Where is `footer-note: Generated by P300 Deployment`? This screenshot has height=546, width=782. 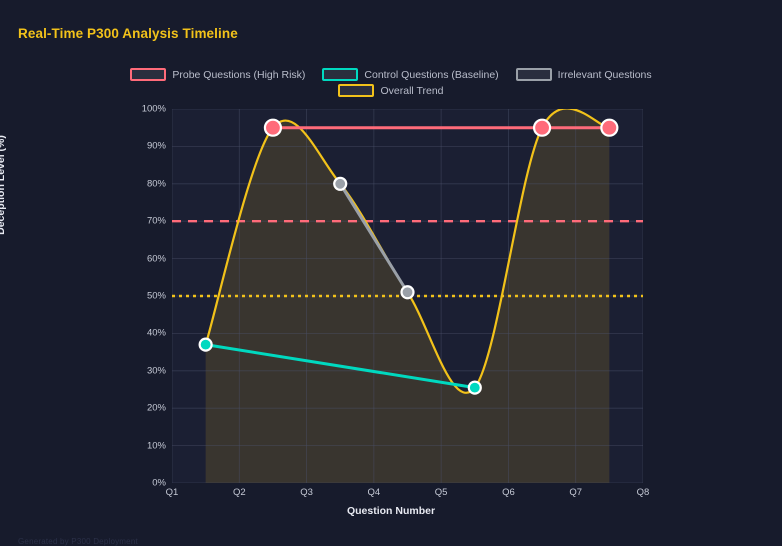
footer-note: Generated by P300 Deployment is located at coordinates (78, 541).